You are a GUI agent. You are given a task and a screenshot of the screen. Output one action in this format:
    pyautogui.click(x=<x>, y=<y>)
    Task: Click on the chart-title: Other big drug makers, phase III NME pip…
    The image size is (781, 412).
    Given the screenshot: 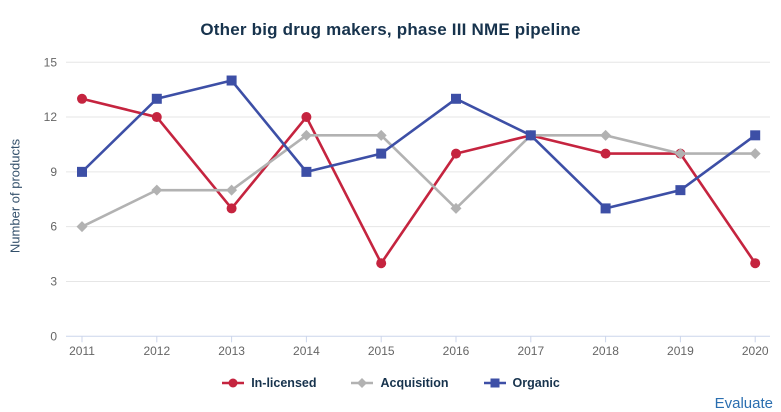 What is the action you would take?
    pyautogui.click(x=390, y=29)
    